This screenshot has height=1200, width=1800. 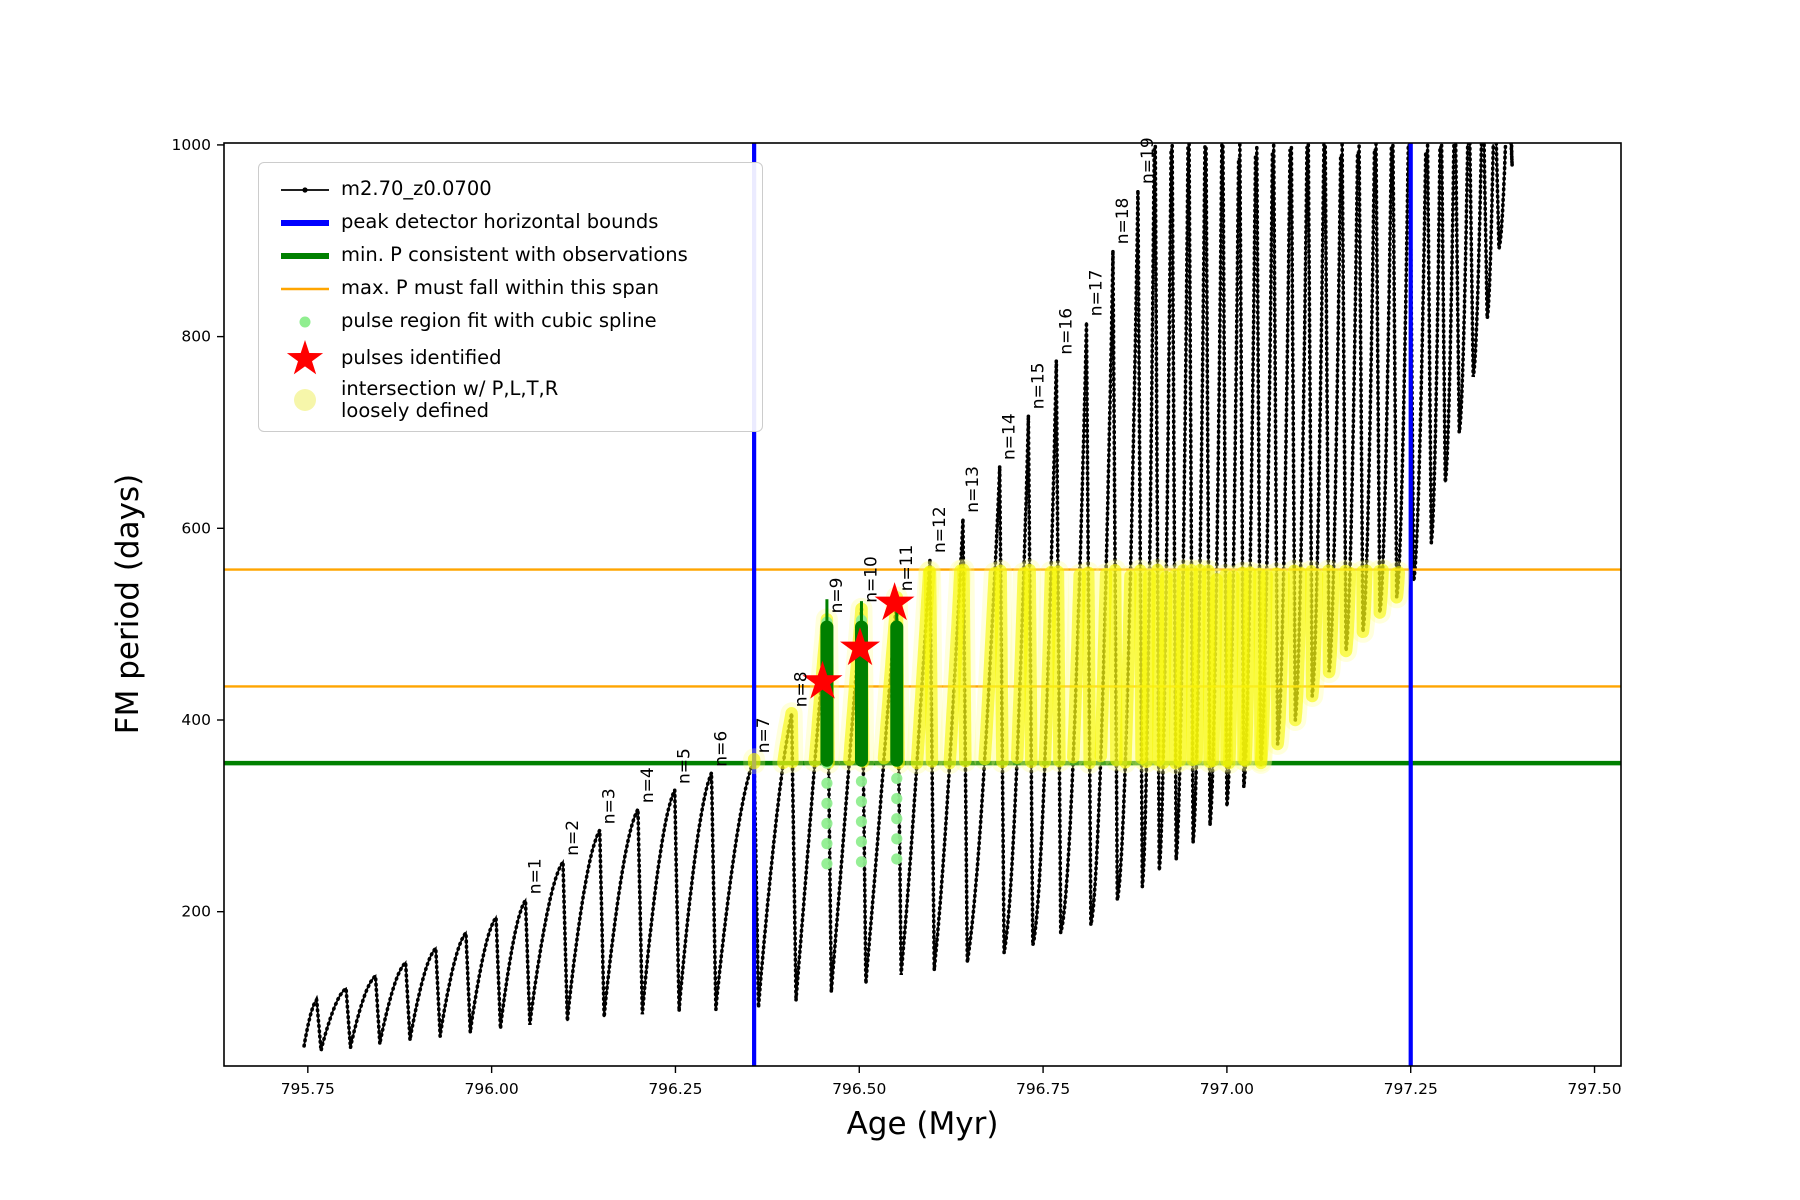 I want to click on legend-item-max-p: max. P must fall within this span, so click(x=508, y=288).